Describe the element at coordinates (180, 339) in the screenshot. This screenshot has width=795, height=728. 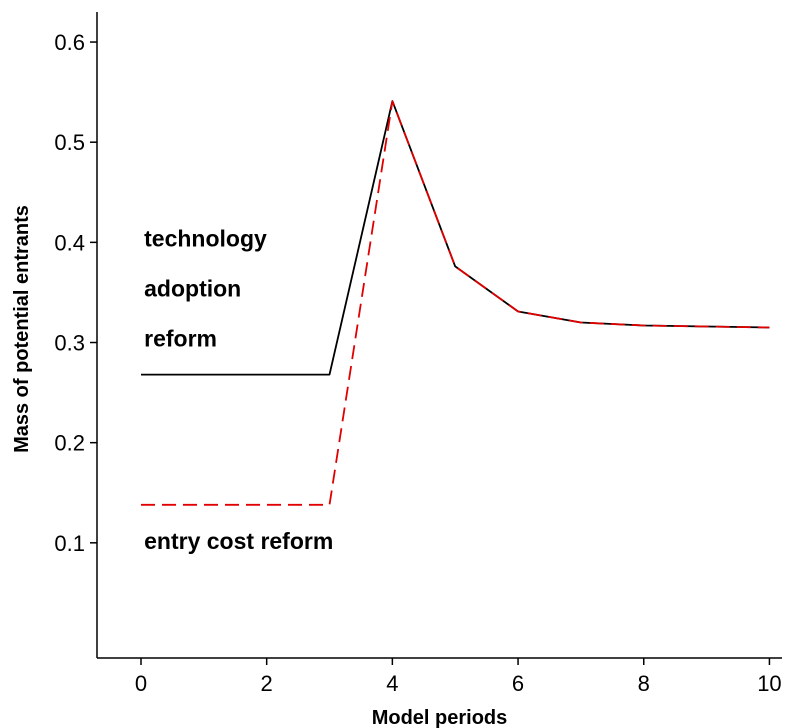
I see `annotation-label: reform` at that location.